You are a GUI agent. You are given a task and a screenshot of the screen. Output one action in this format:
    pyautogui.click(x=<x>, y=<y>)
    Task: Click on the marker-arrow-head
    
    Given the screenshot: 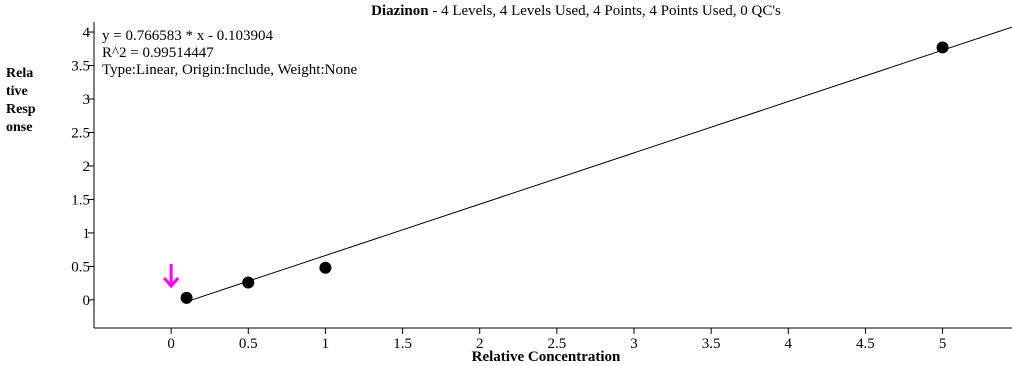 What is the action you would take?
    pyautogui.click(x=171, y=283)
    